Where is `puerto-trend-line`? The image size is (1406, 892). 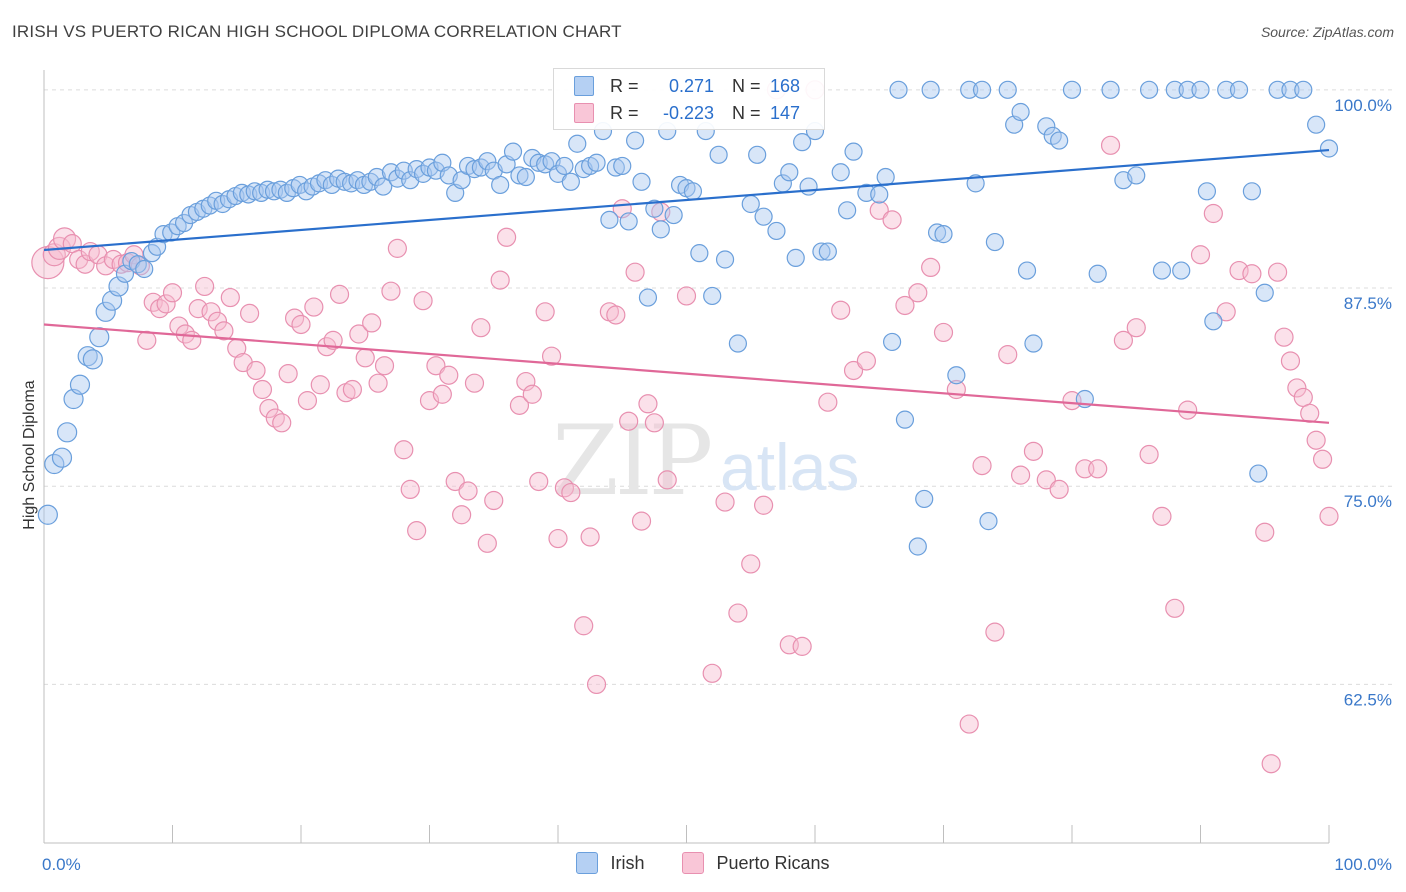
puerto-trend-line is located at coordinates (686, 373).